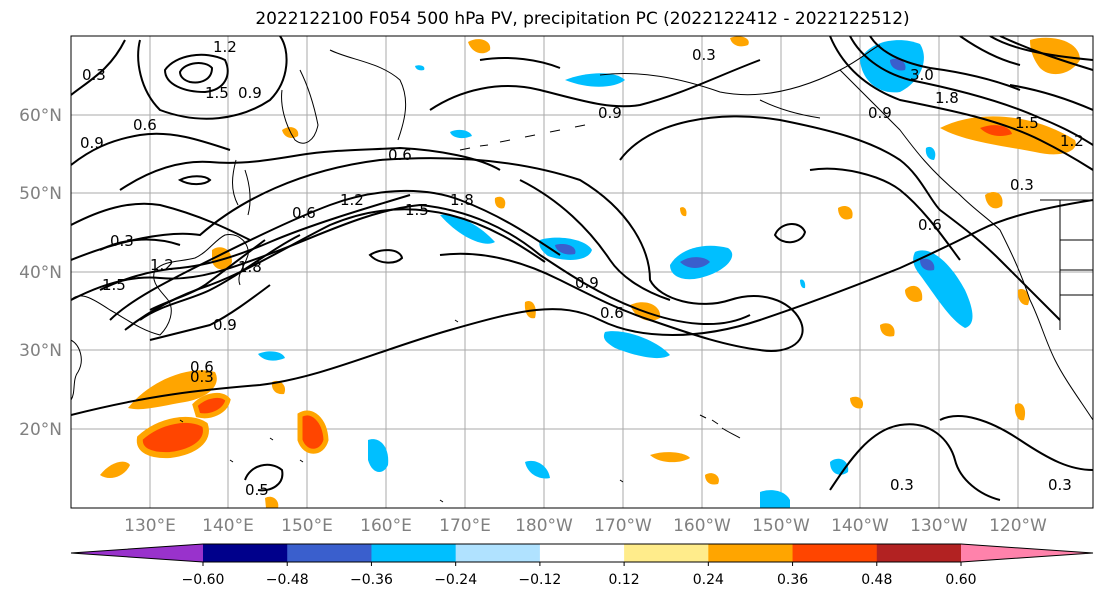  I want to click on colorbar-tick-label: 0.48, so click(876, 580).